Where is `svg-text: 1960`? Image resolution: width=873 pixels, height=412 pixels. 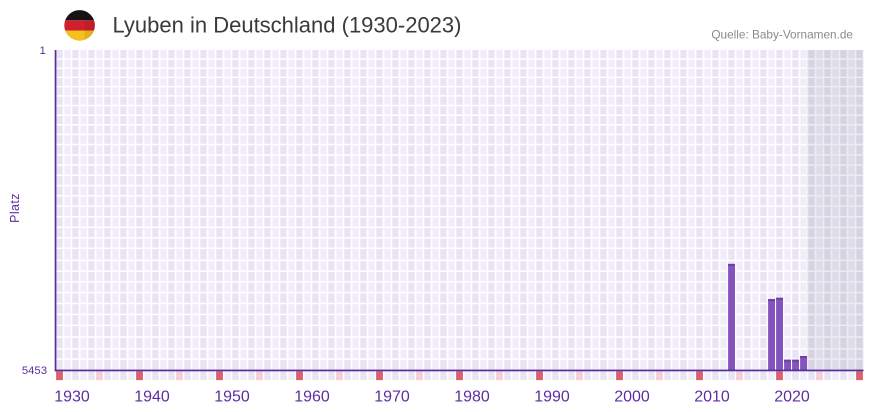
svg-text: 1960 is located at coordinates (312, 397).